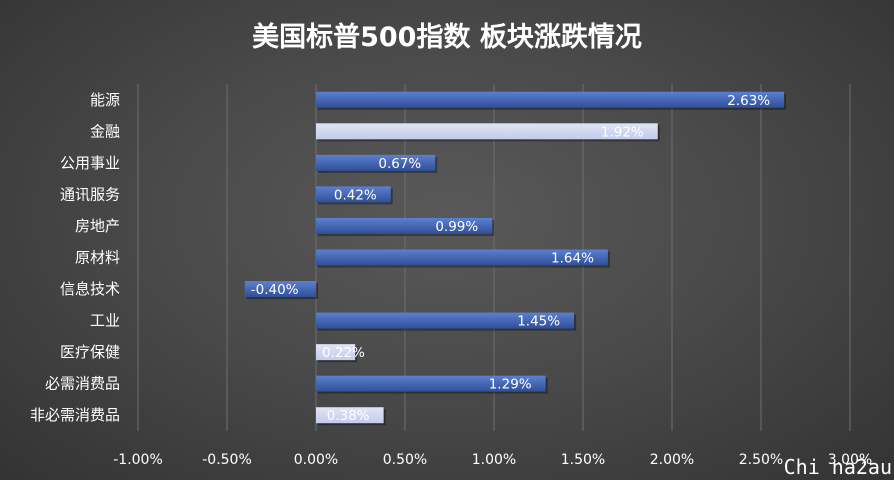  I want to click on data-label: 1.92%, so click(622, 132).